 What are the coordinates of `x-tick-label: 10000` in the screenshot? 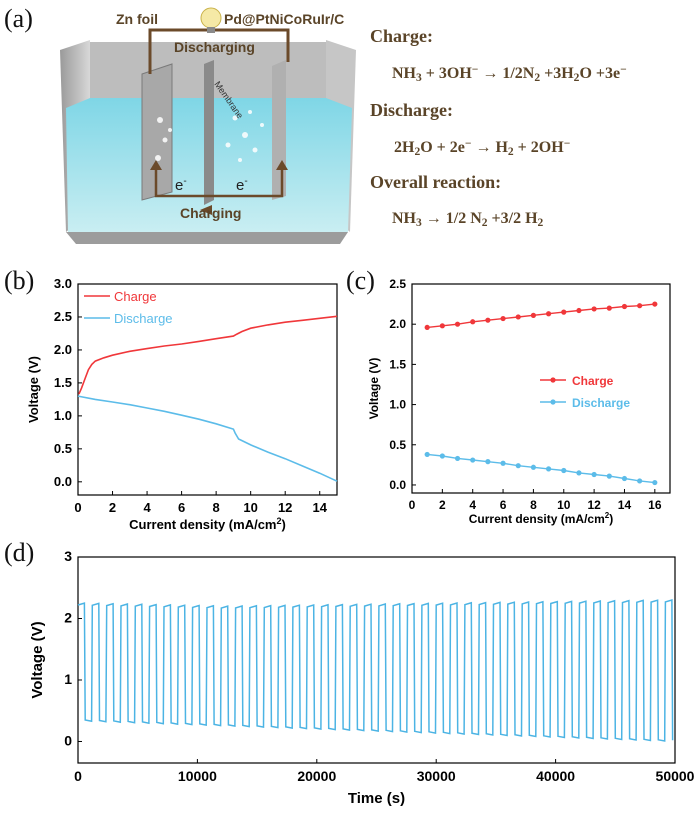 It's located at (197, 776).